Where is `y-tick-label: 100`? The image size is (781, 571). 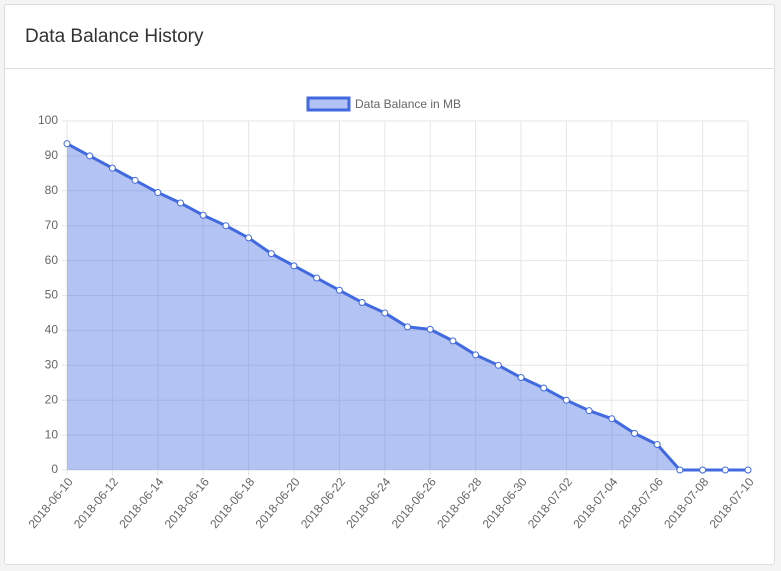 y-tick-label: 100 is located at coordinates (48, 120).